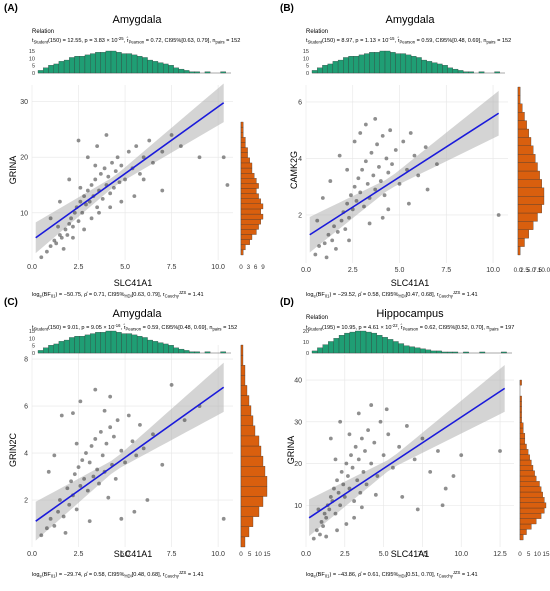 The height and width of the screenshot is (591, 550). I want to click on y-axis-label: GRINA, so click(13, 170).